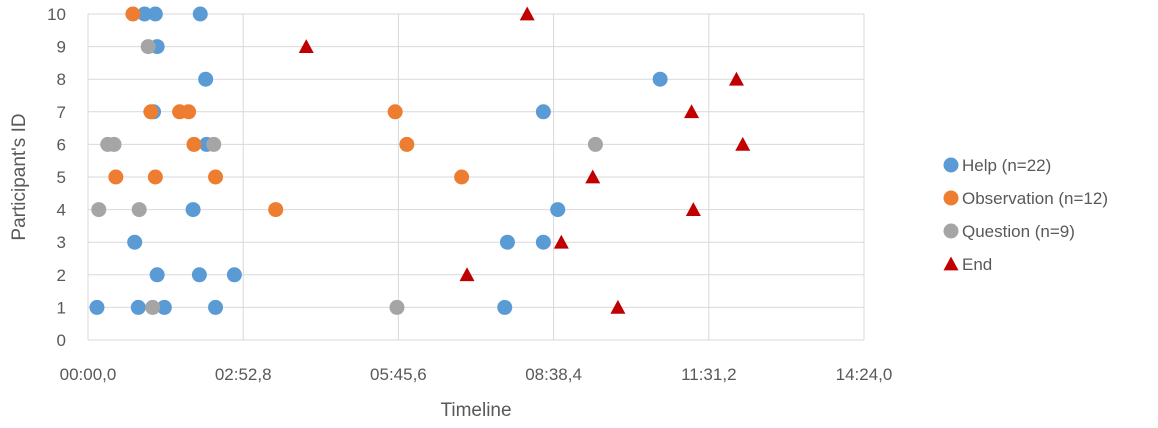 This screenshot has height=428, width=1158. Describe the element at coordinates (475, 410) in the screenshot. I see `x-axis-title: Timeline` at that location.